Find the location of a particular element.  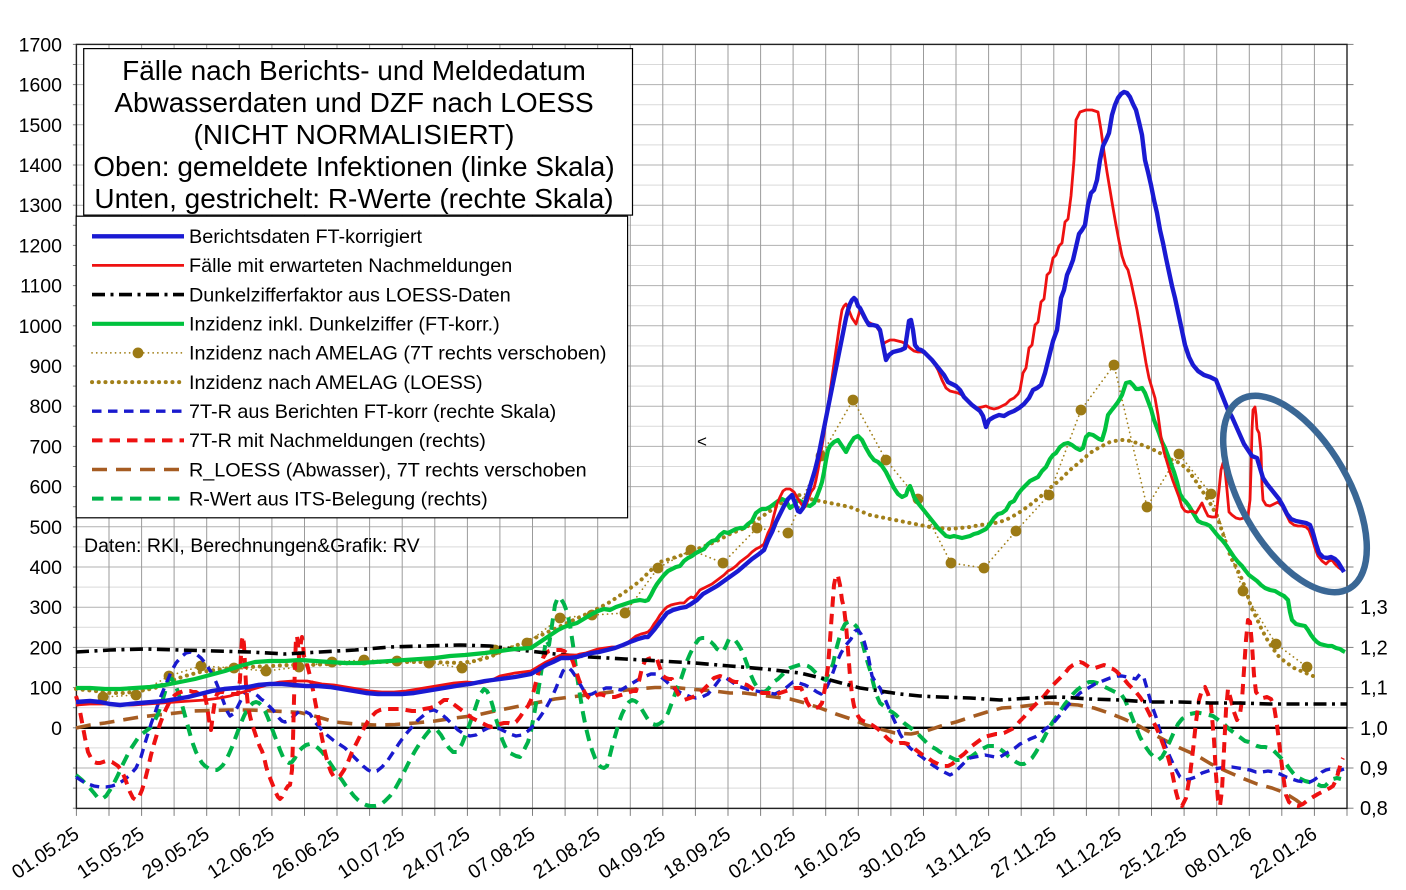

svg-text: 1200 is located at coordinates (41, 246).